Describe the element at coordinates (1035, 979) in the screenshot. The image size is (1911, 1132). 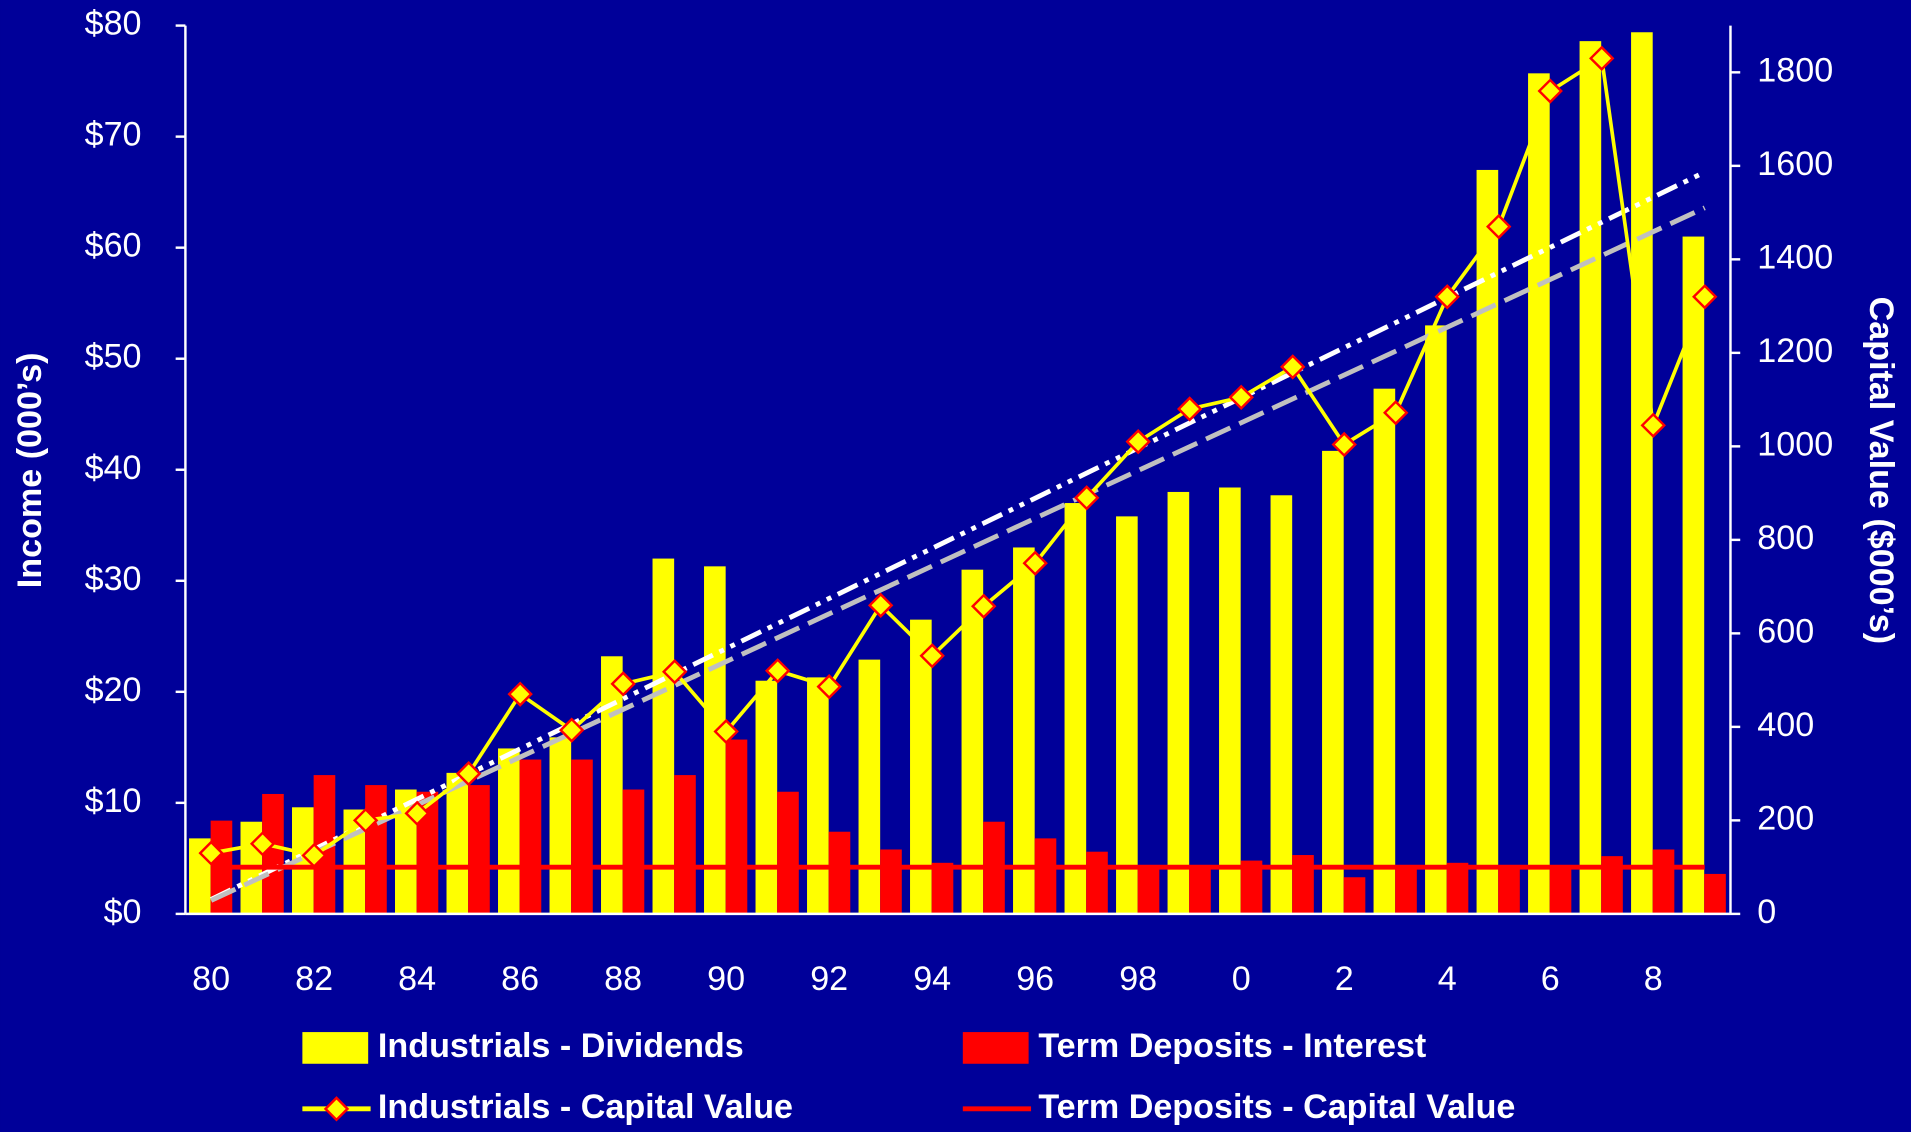
I see `x-tick-label: 96` at that location.